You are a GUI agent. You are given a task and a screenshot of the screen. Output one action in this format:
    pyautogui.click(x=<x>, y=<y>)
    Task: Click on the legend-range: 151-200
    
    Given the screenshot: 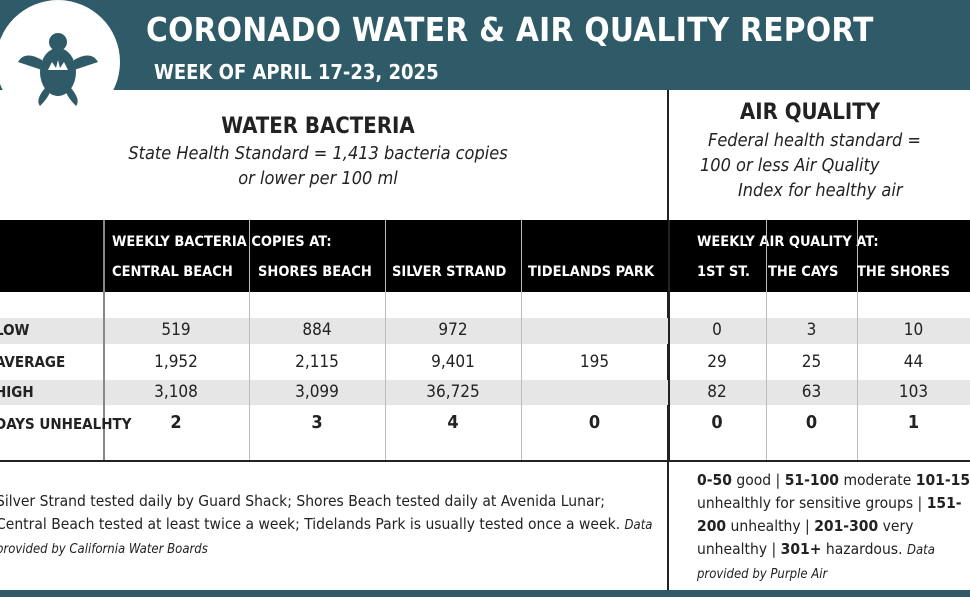 What is the action you would take?
    pyautogui.click(x=829, y=514)
    